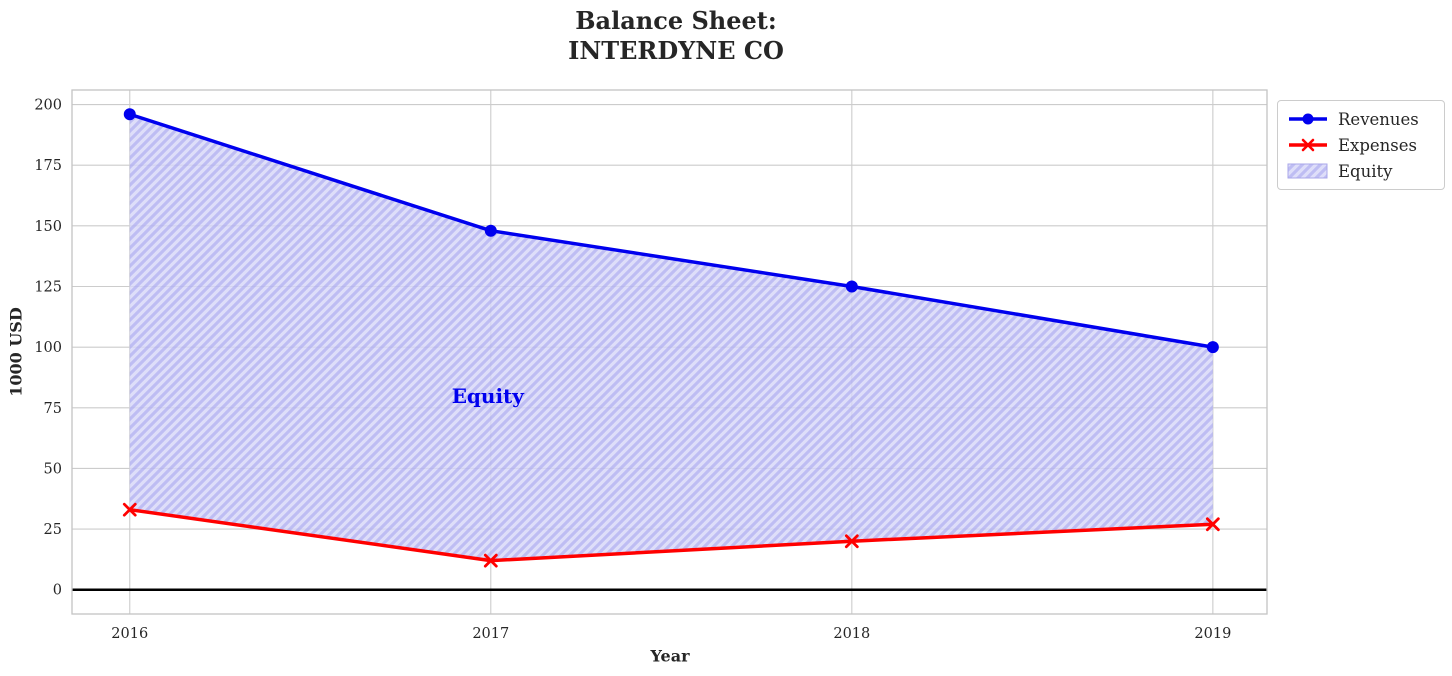  What do you see at coordinates (53, 409) in the screenshot?
I see `y-tick-label: 75` at bounding box center [53, 409].